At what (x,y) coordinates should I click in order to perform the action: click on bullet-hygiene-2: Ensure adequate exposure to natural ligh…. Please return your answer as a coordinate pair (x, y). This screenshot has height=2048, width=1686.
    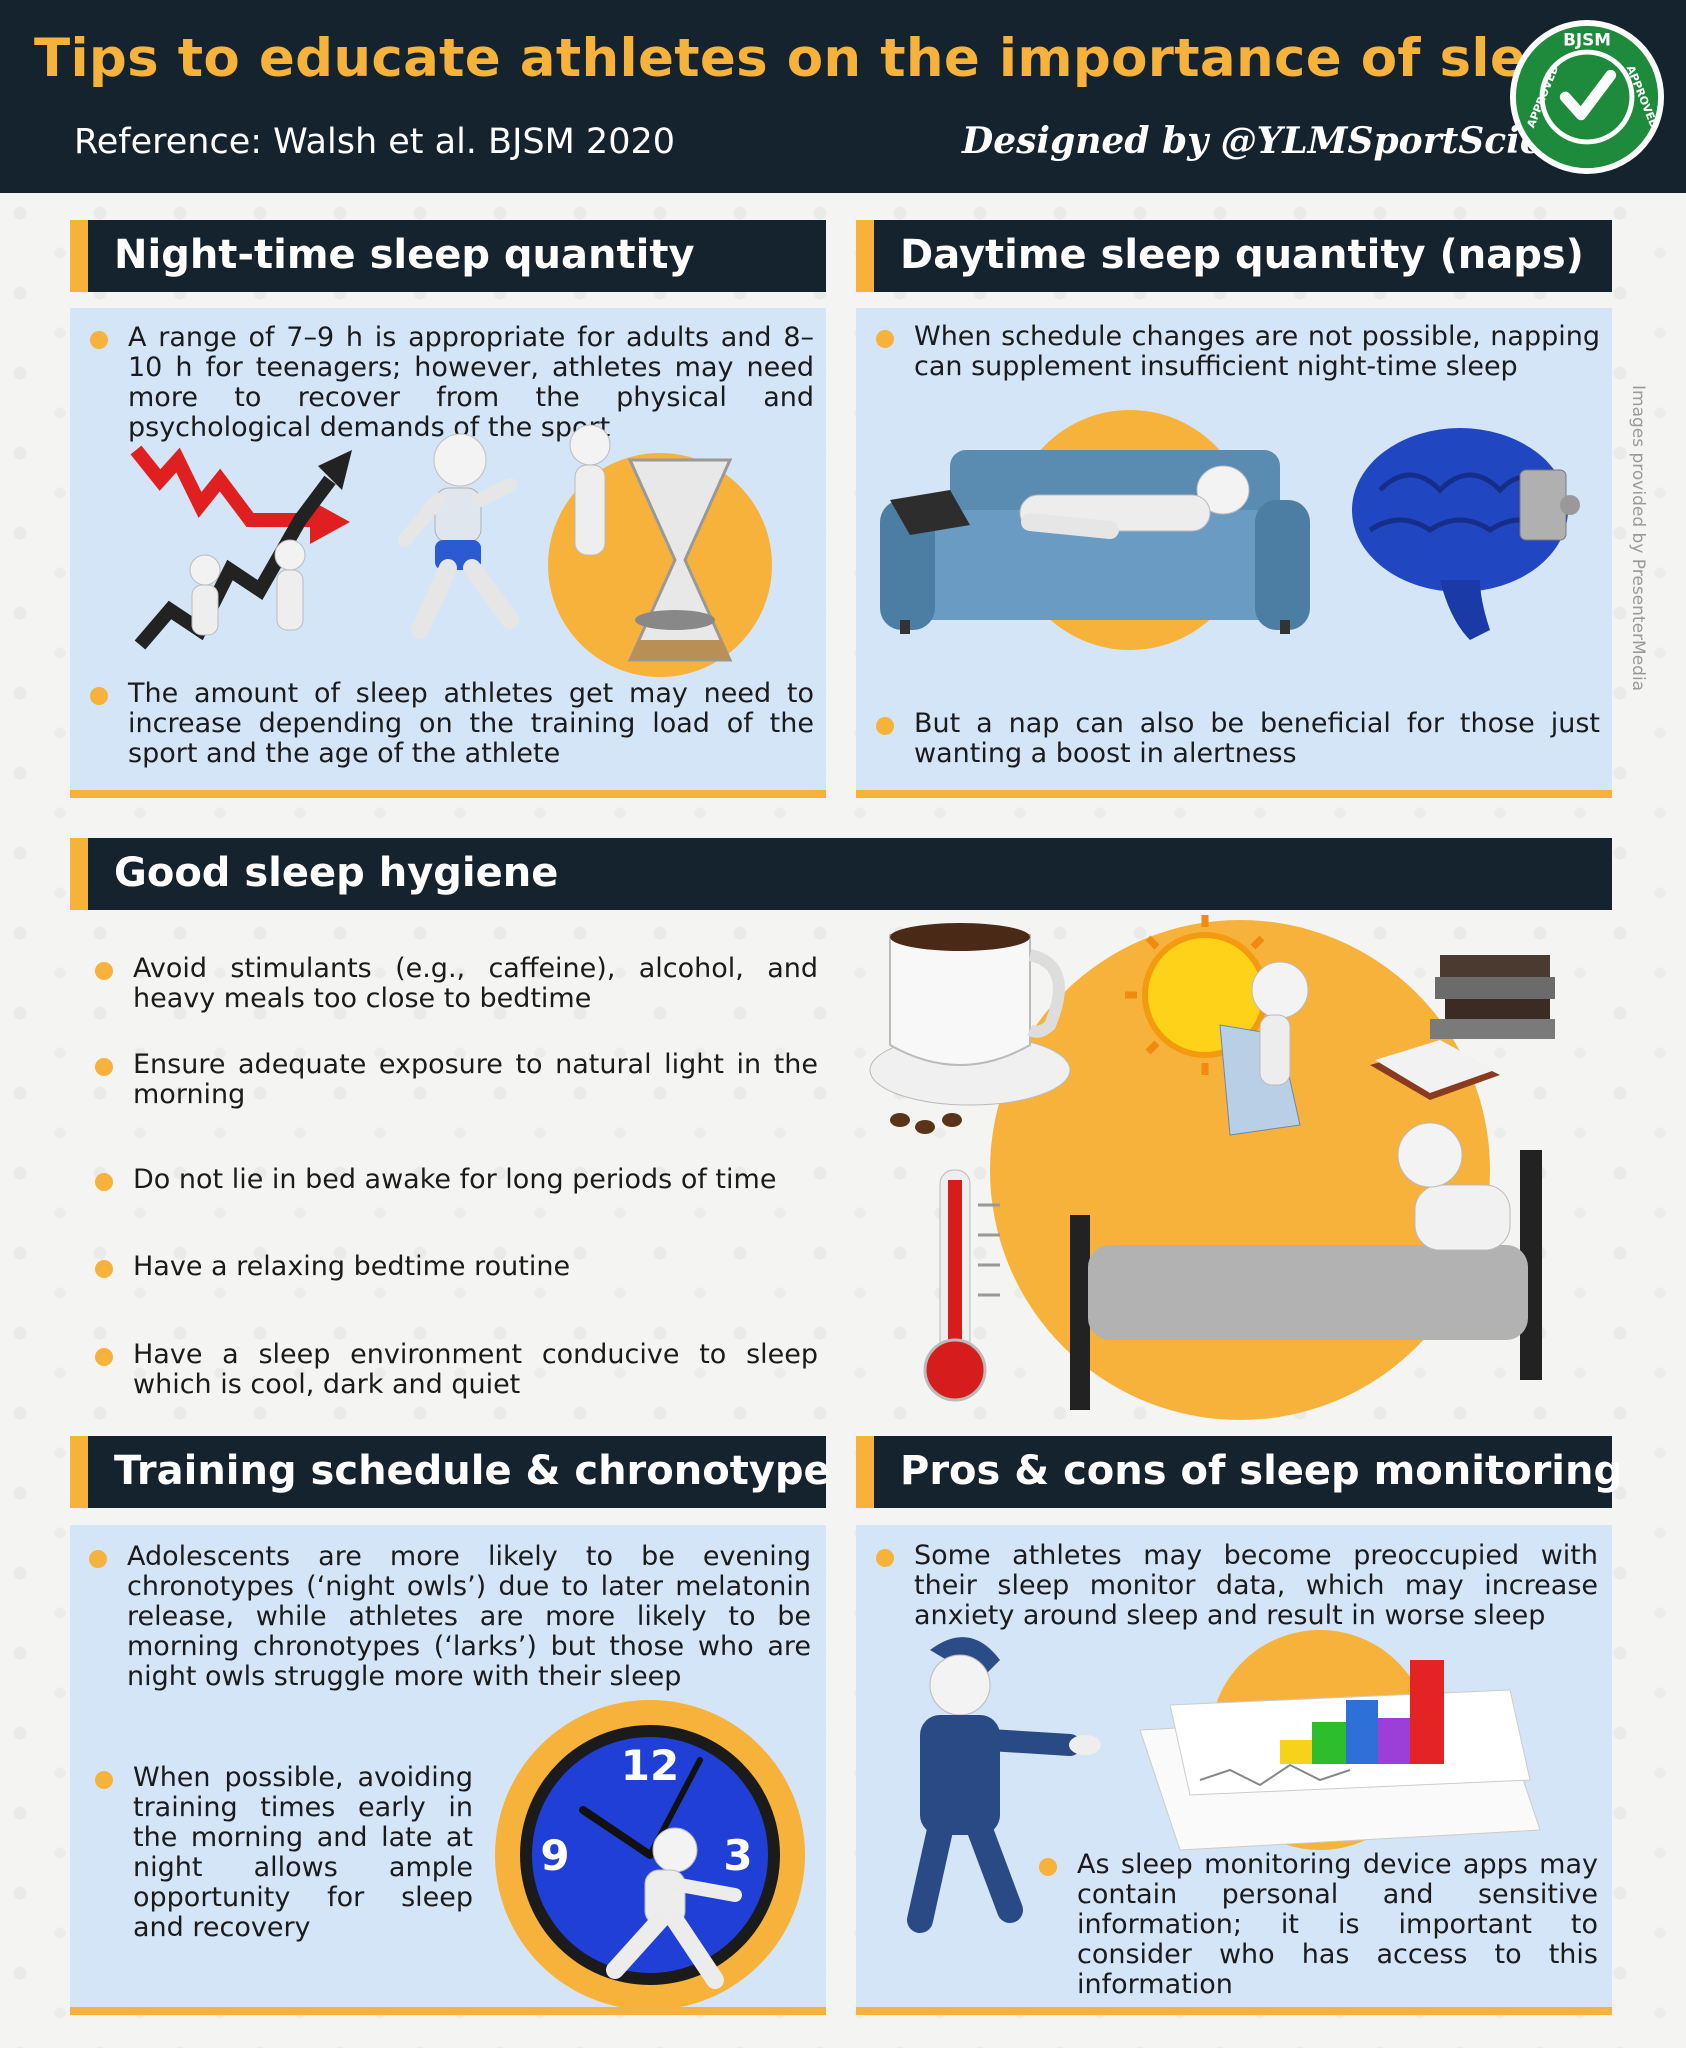
    Looking at the image, I should click on (456, 1079).